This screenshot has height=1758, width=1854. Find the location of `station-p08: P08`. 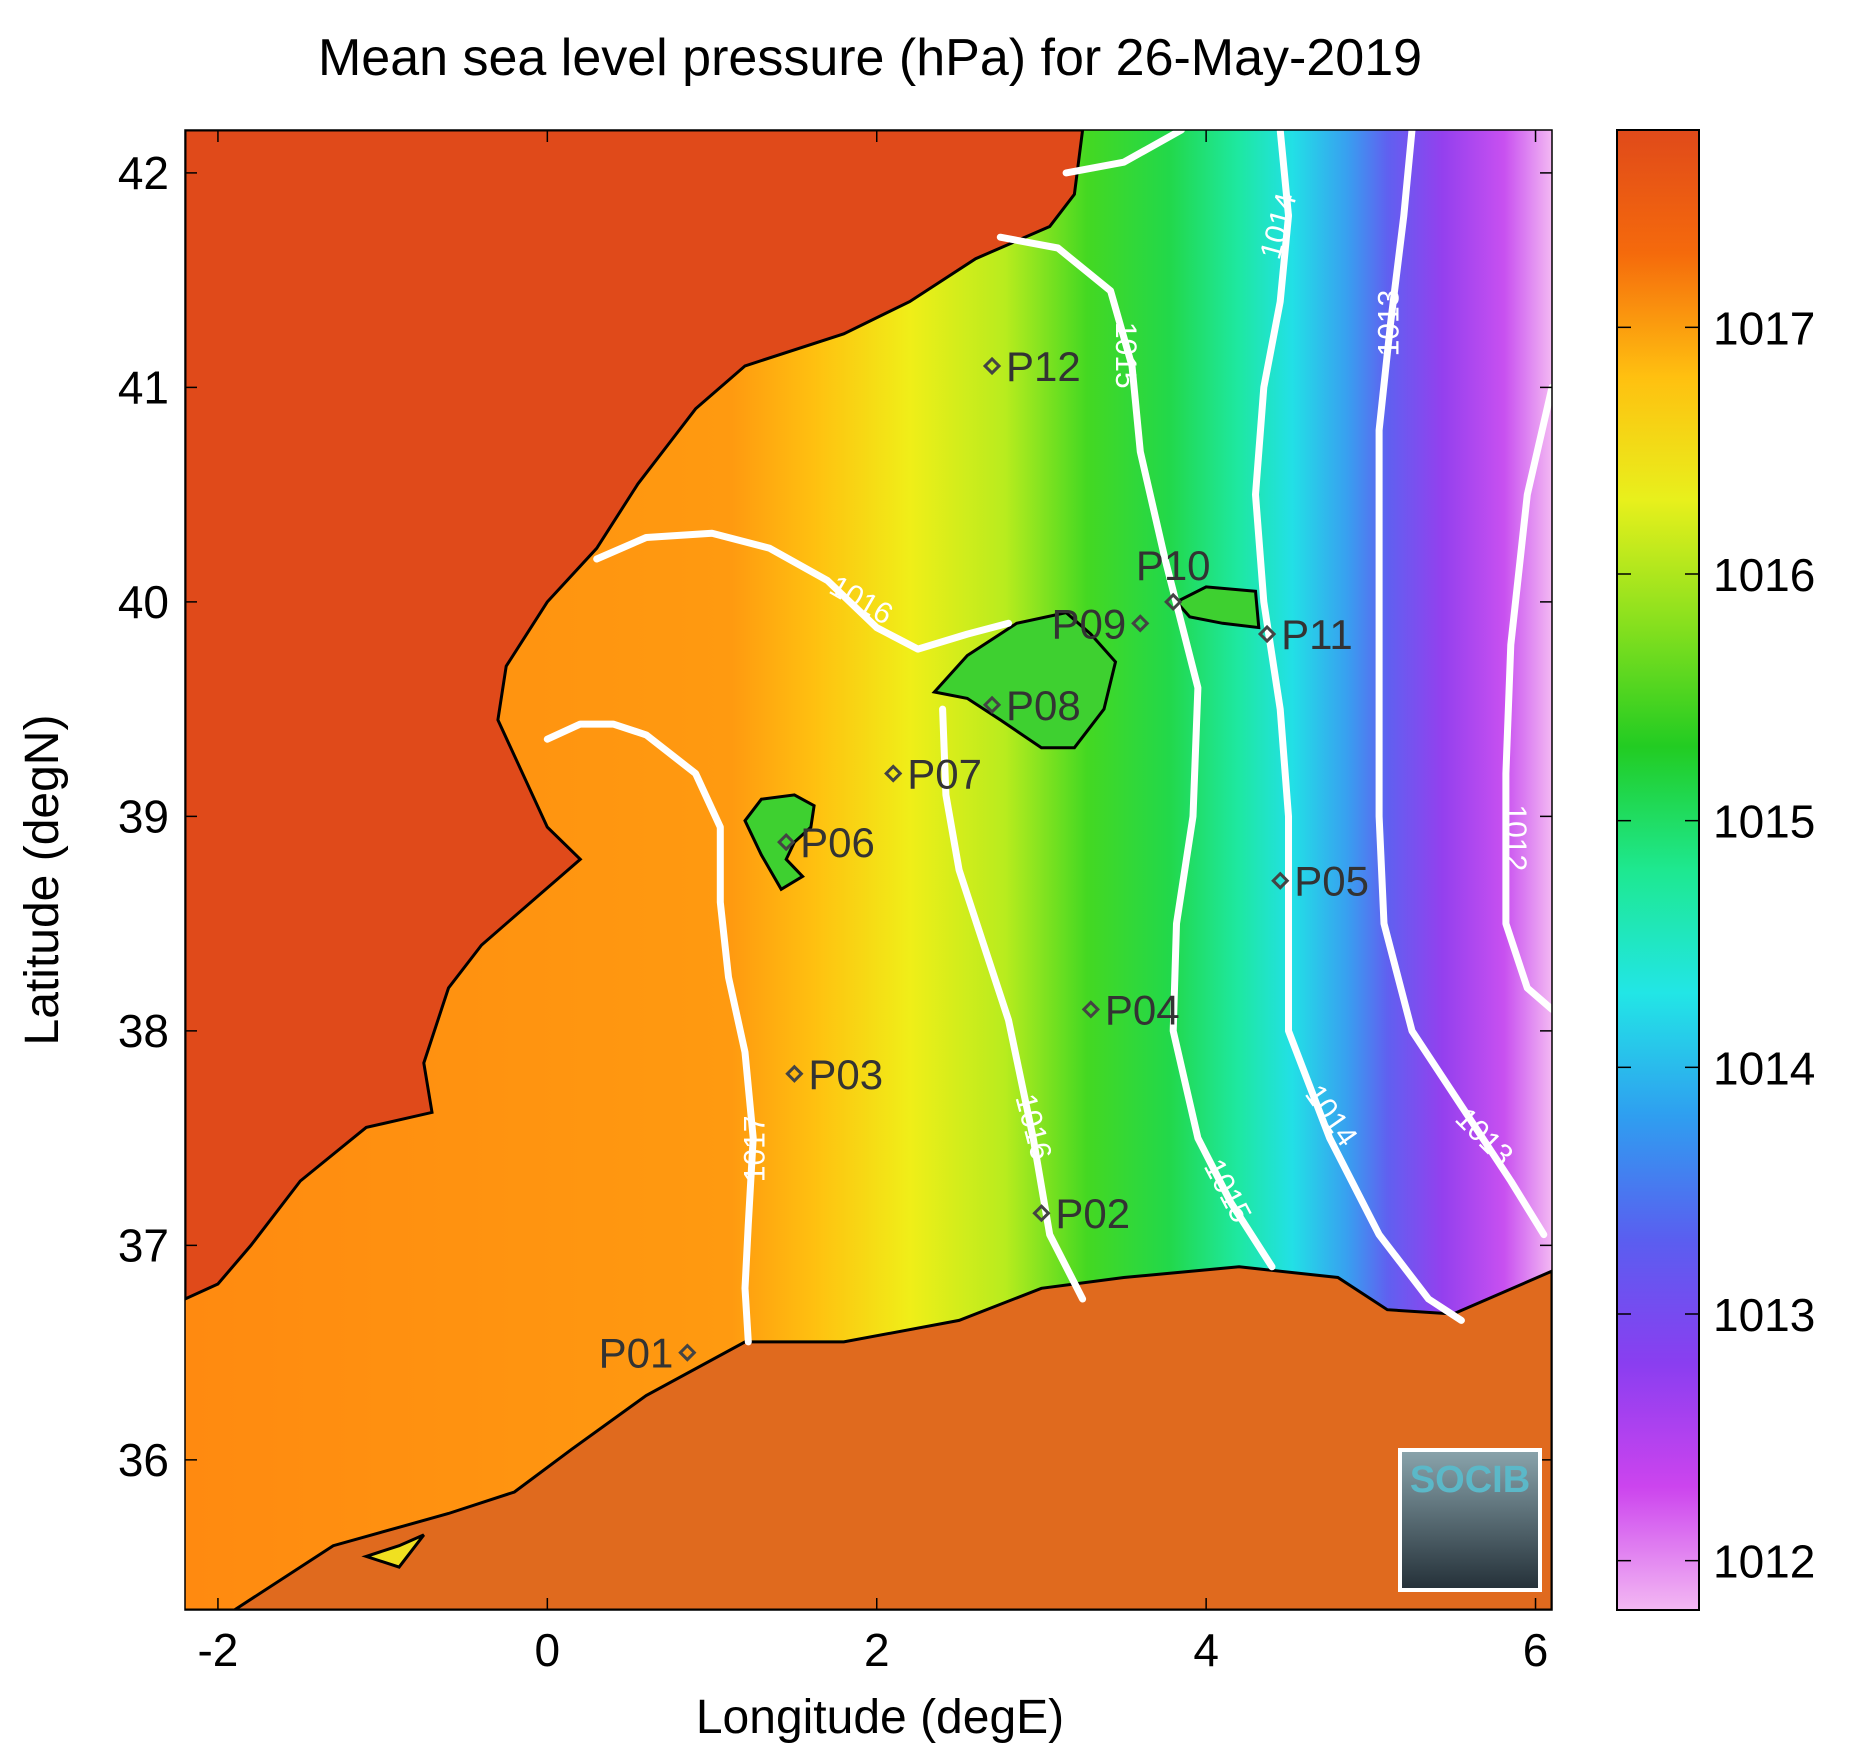

station-p08: P08 is located at coordinates (1031, 705).